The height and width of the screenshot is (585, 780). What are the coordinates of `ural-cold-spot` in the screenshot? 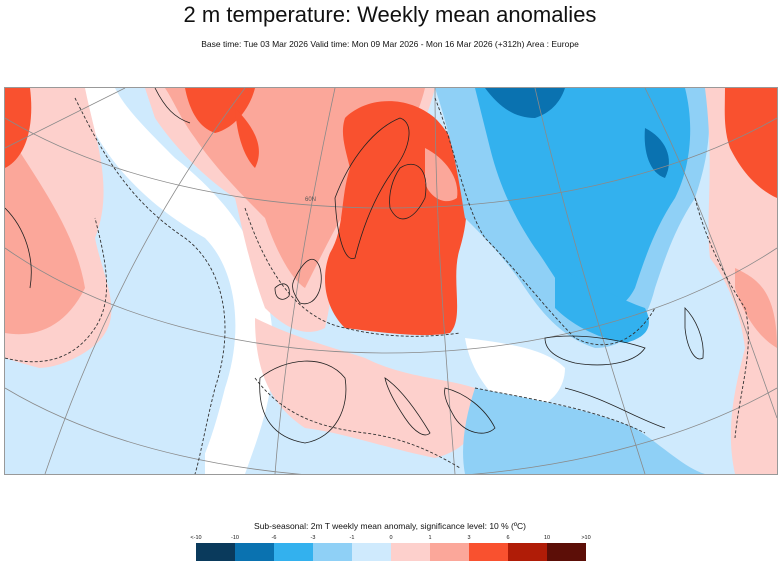 It's located at (656, 153).